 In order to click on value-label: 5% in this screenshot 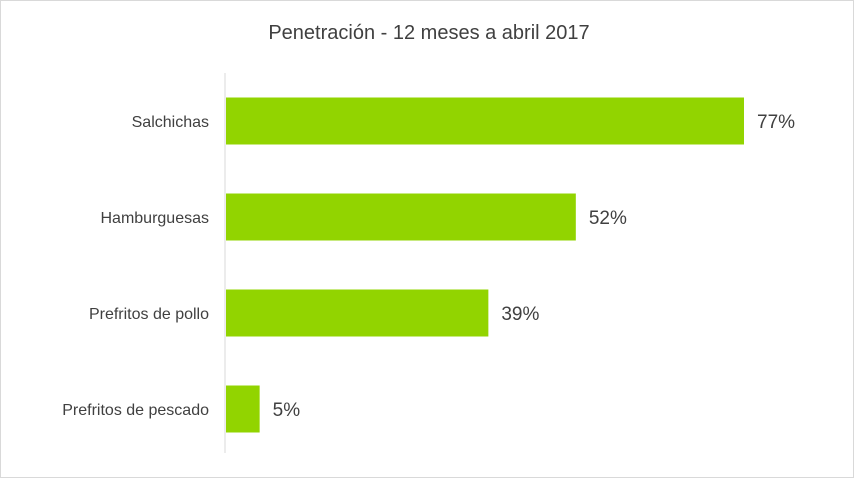, I will do `click(287, 410)`.